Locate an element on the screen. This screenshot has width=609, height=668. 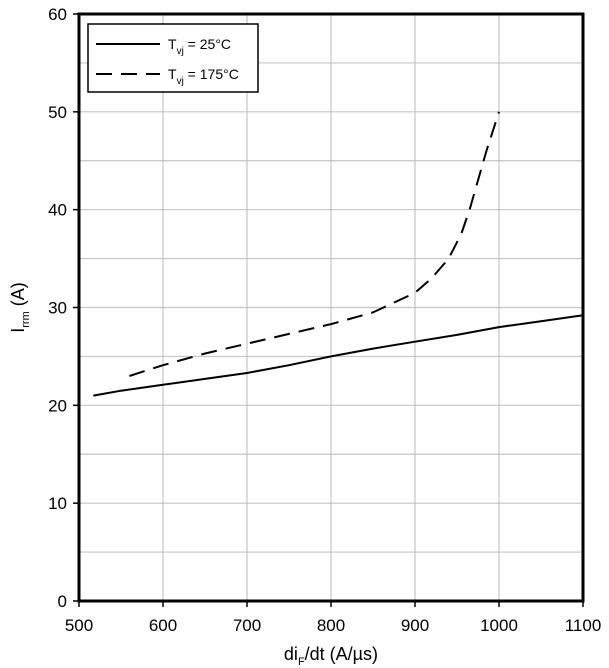
y-tick-label: 50 is located at coordinates (57, 112).